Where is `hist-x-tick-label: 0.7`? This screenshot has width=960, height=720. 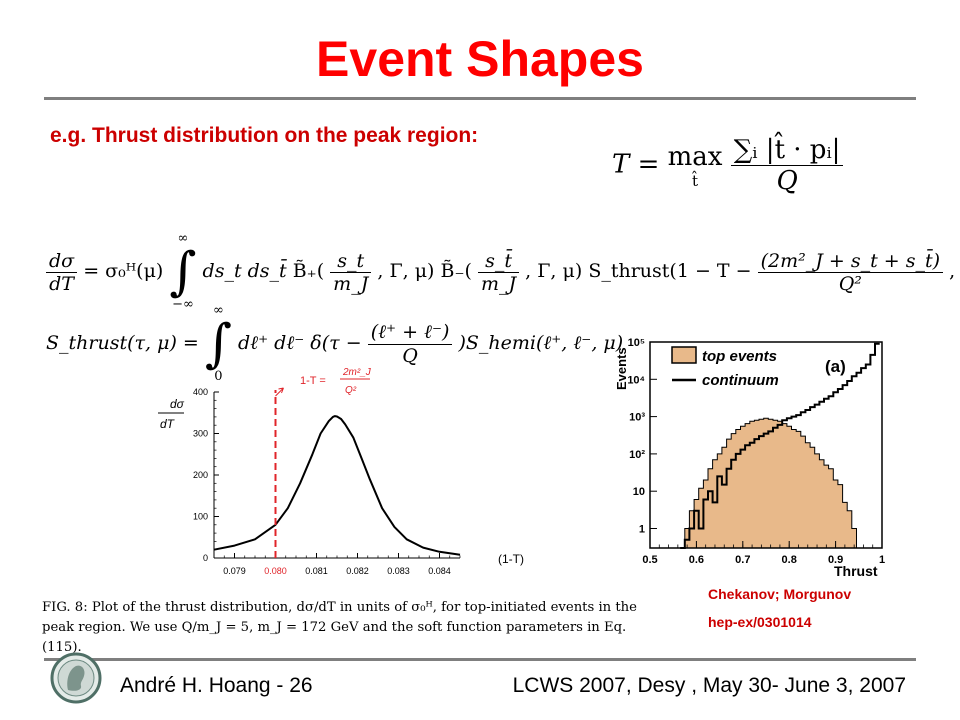 hist-x-tick-label: 0.7 is located at coordinates (742, 560).